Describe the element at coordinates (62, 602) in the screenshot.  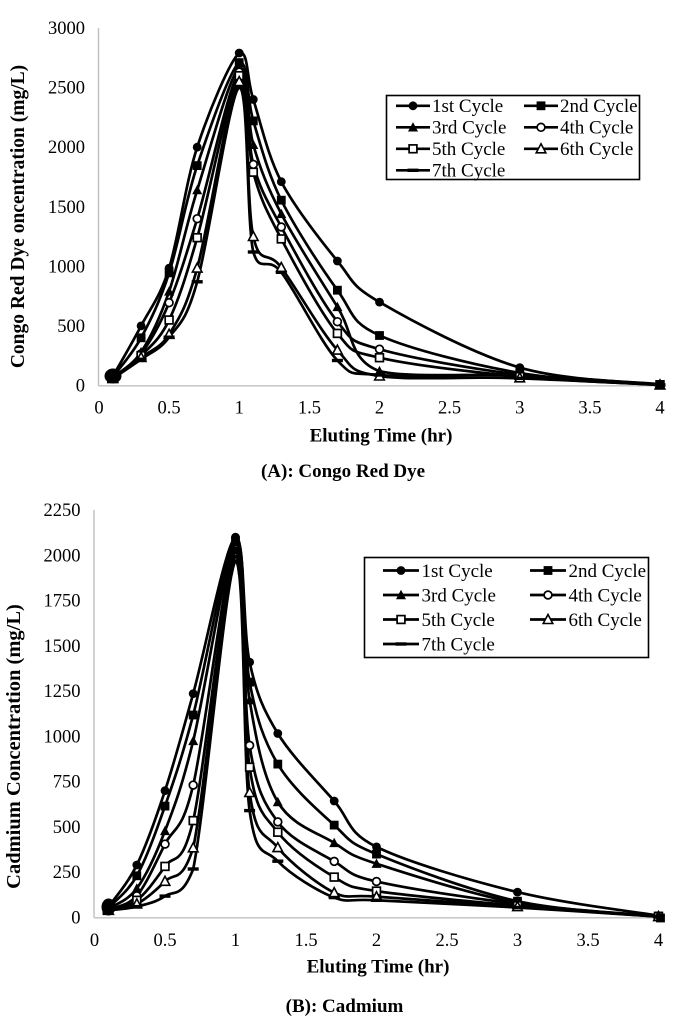
I see `svg-text: 1750` at that location.